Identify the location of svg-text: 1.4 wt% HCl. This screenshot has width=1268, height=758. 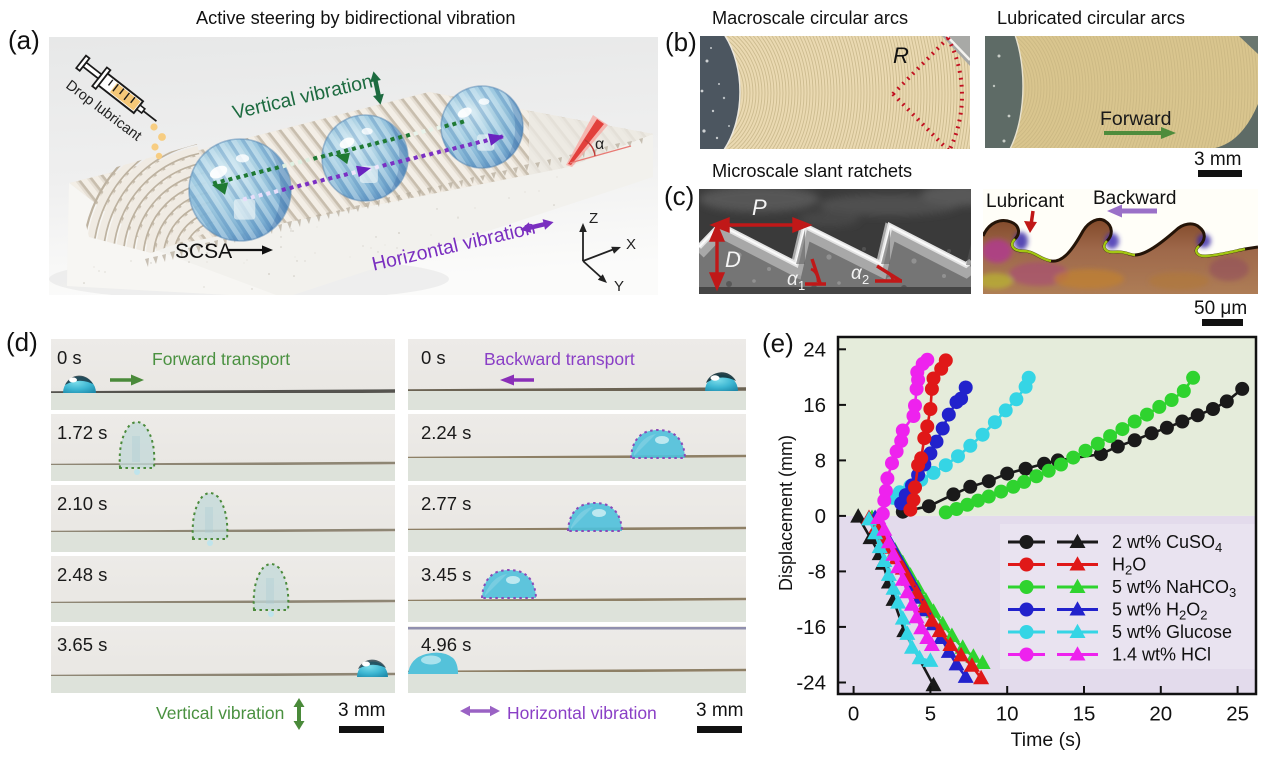
(1161, 655).